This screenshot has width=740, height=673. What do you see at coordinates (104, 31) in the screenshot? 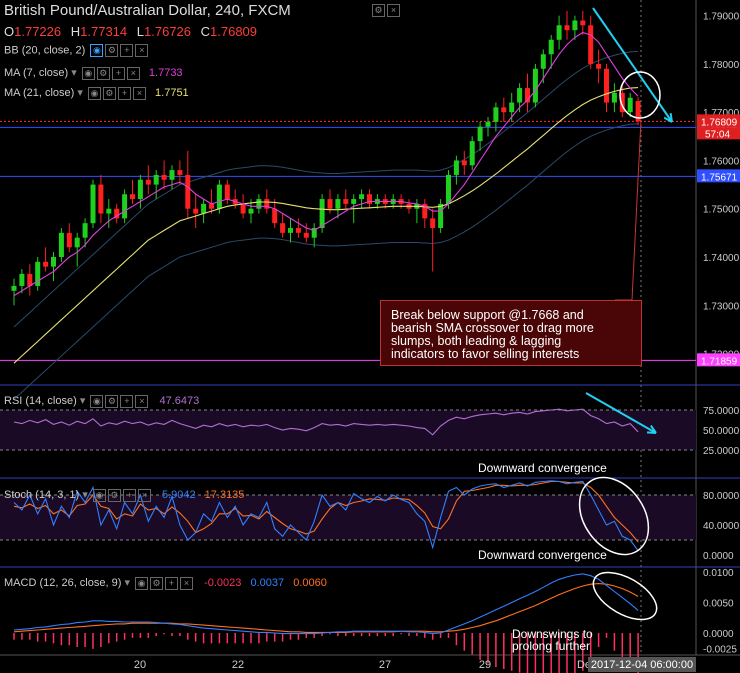
I see `high-value: 1.77314` at bounding box center [104, 31].